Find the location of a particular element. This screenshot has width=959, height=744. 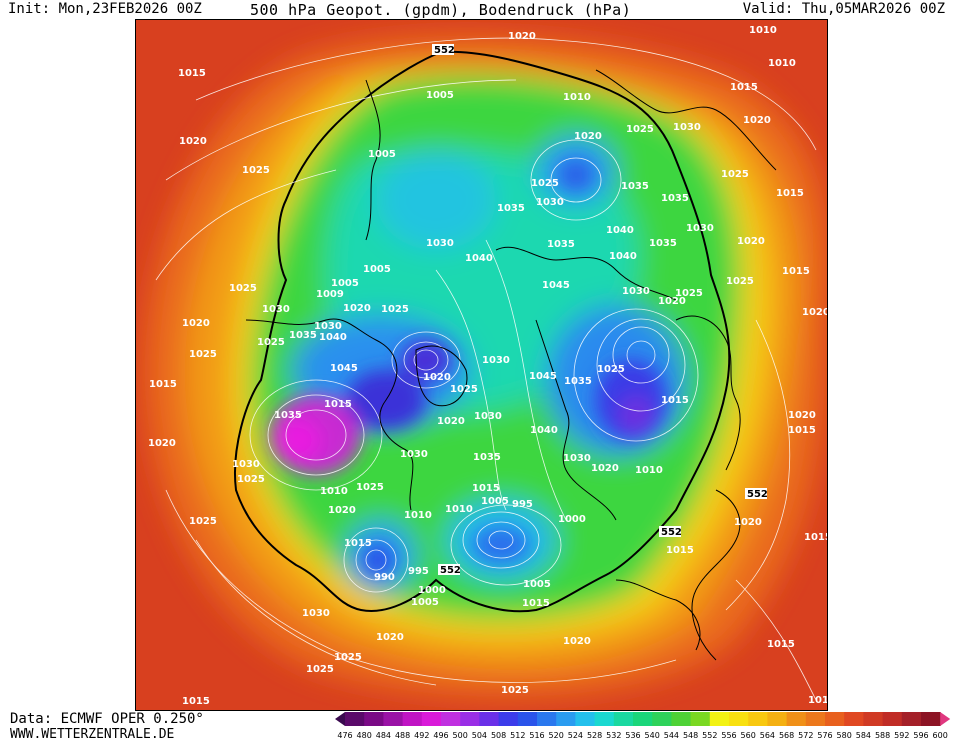

pressure-label: 1000 is located at coordinates (572, 519).